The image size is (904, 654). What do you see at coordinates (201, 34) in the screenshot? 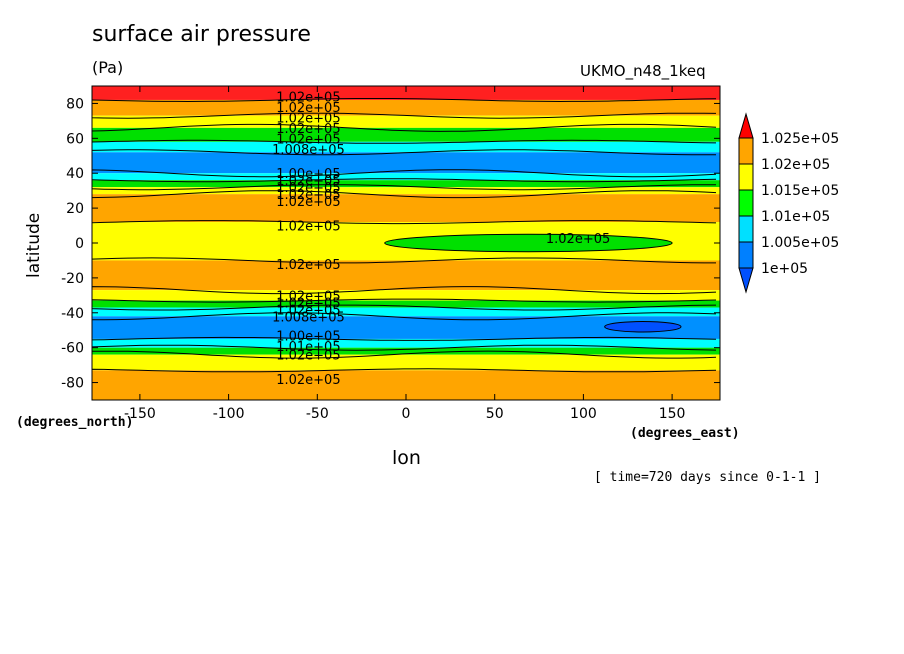
I see `chart-title: surface air pressure` at bounding box center [201, 34].